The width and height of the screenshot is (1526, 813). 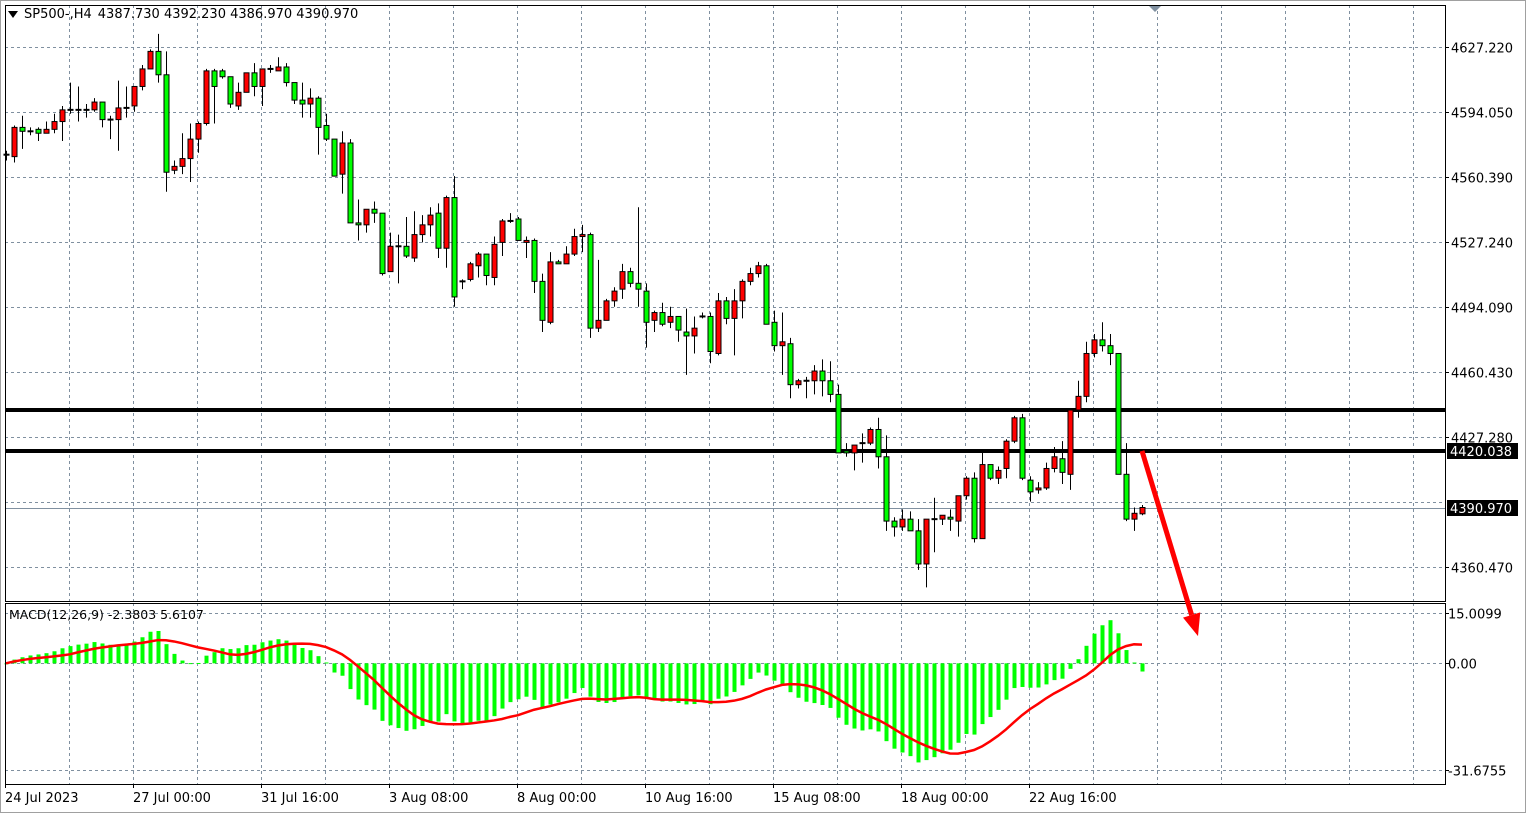 What do you see at coordinates (1192, 624) in the screenshot?
I see `arrow-annotation-head-icon` at bounding box center [1192, 624].